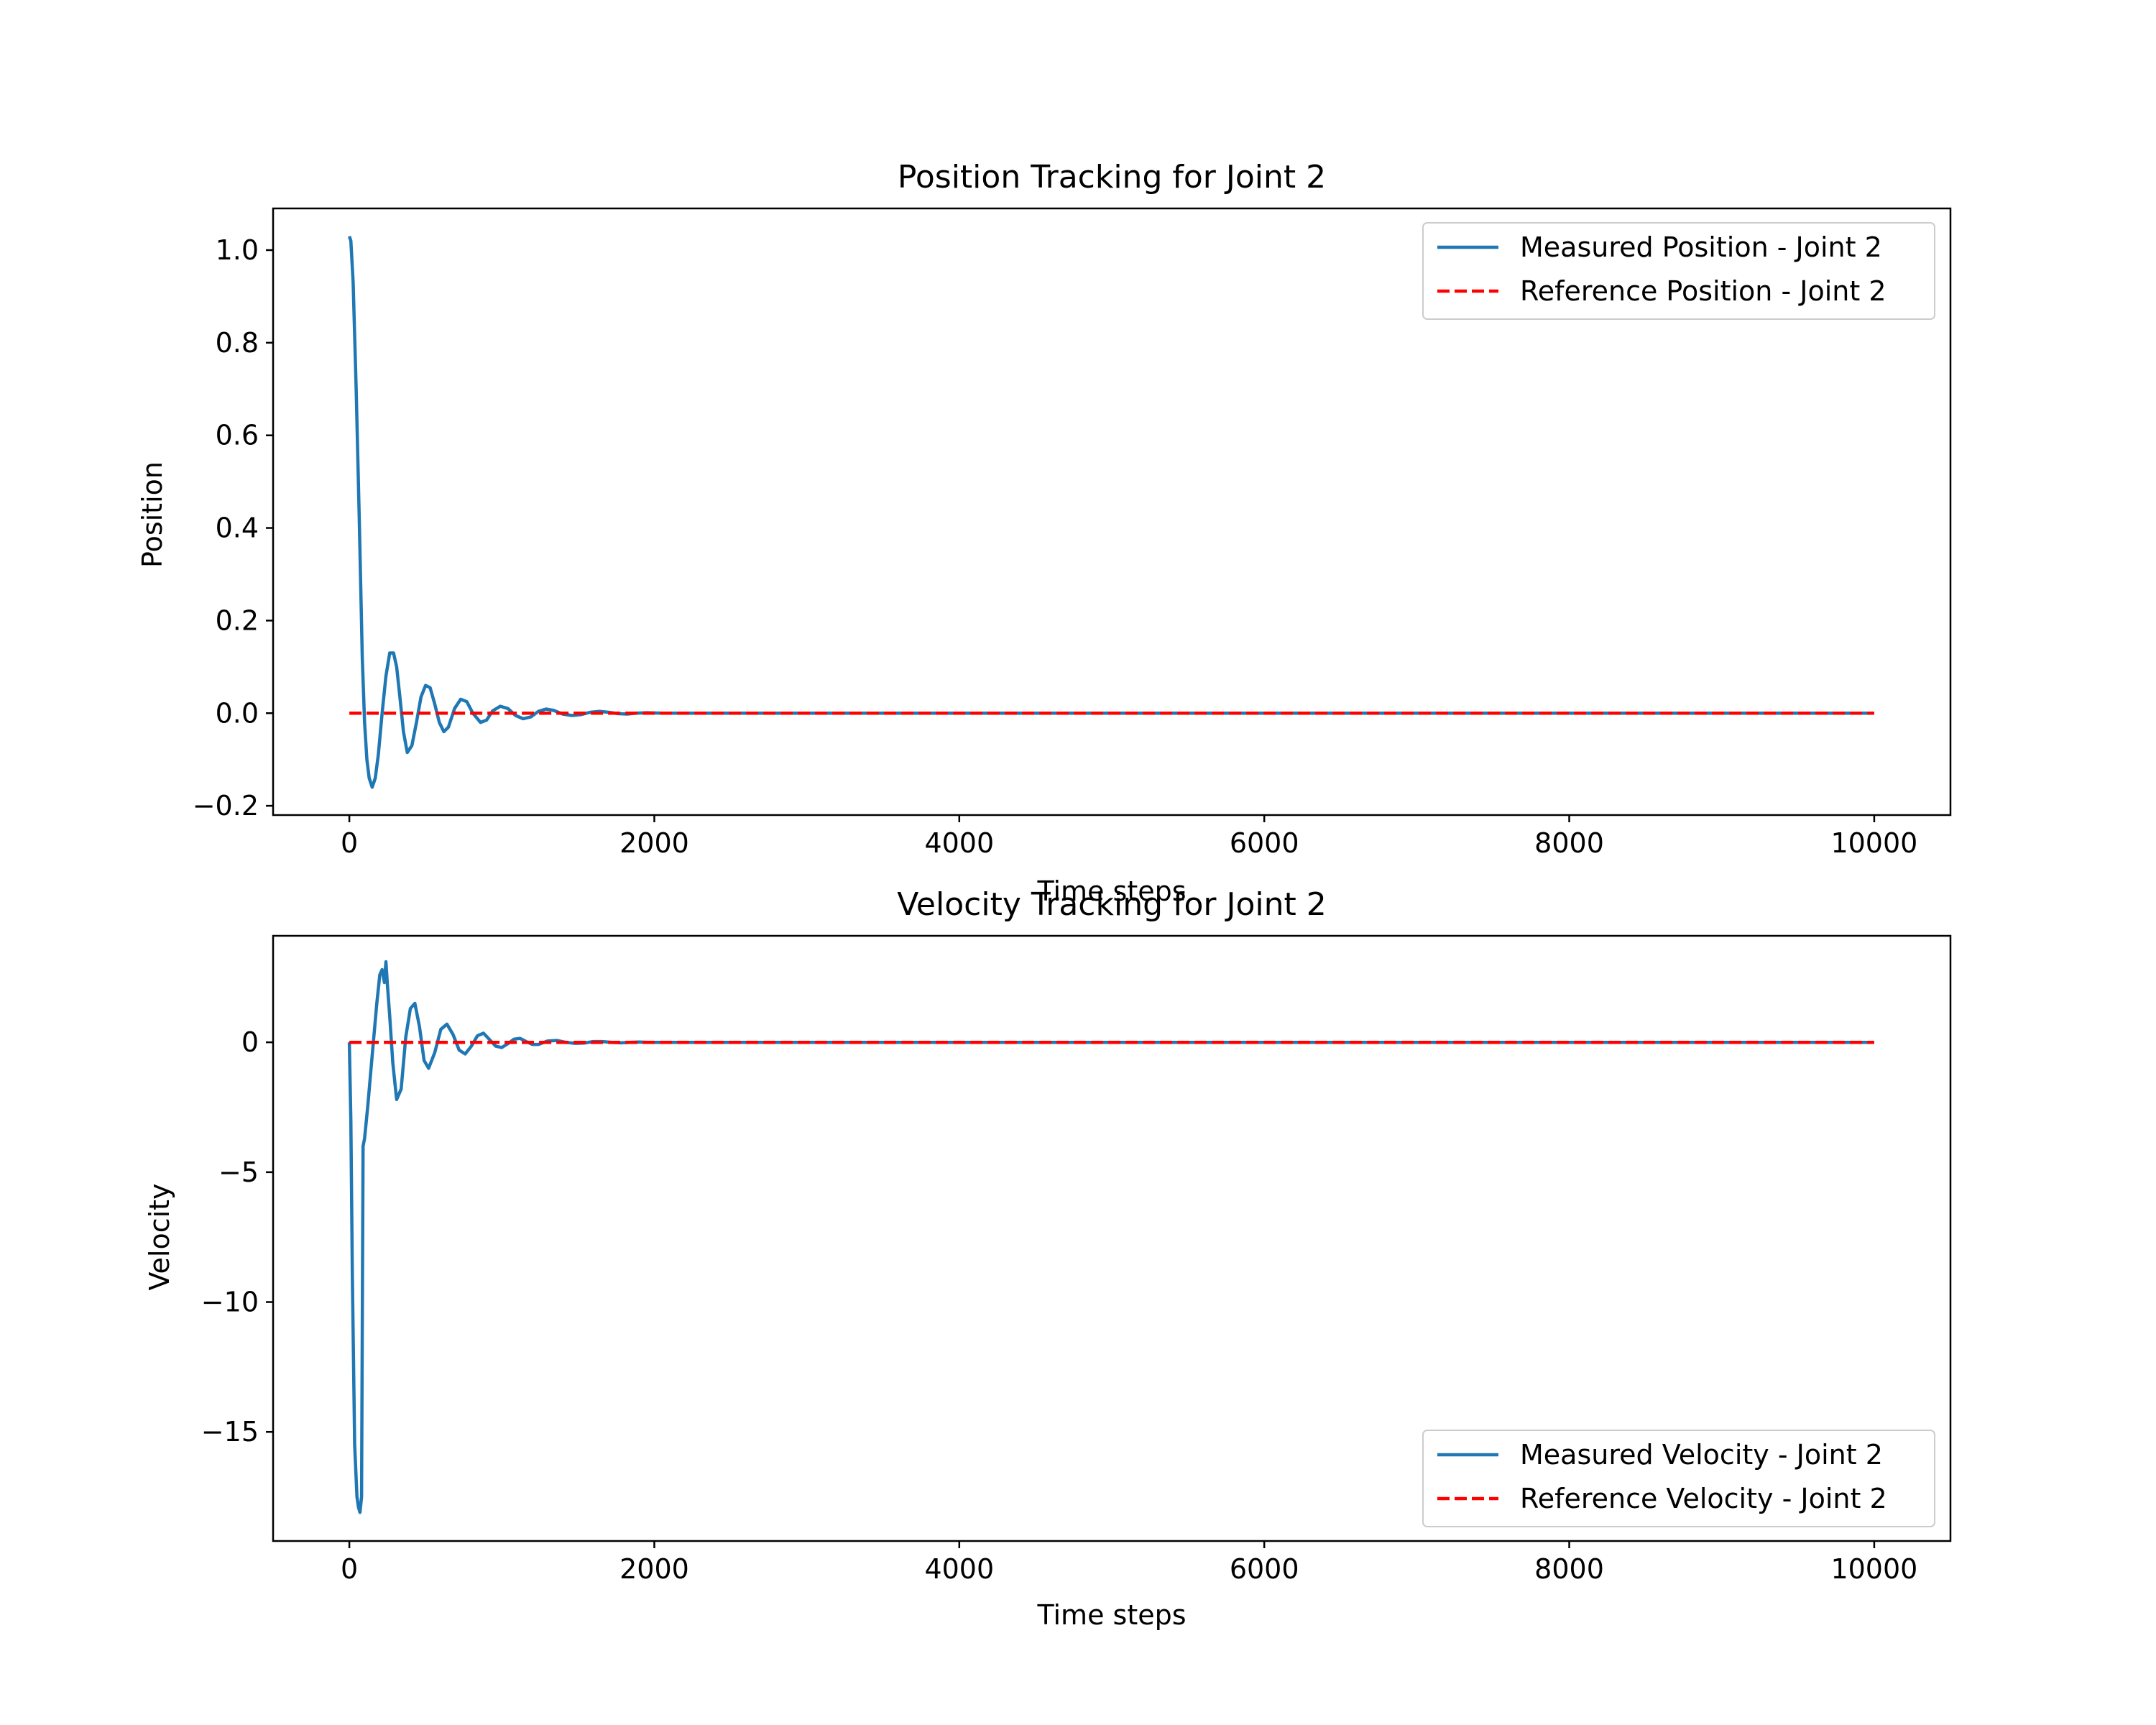  I want to click on velocity-x-ticks: 0 2000 4000 6000 8000 10000, so click(1129, 1563).